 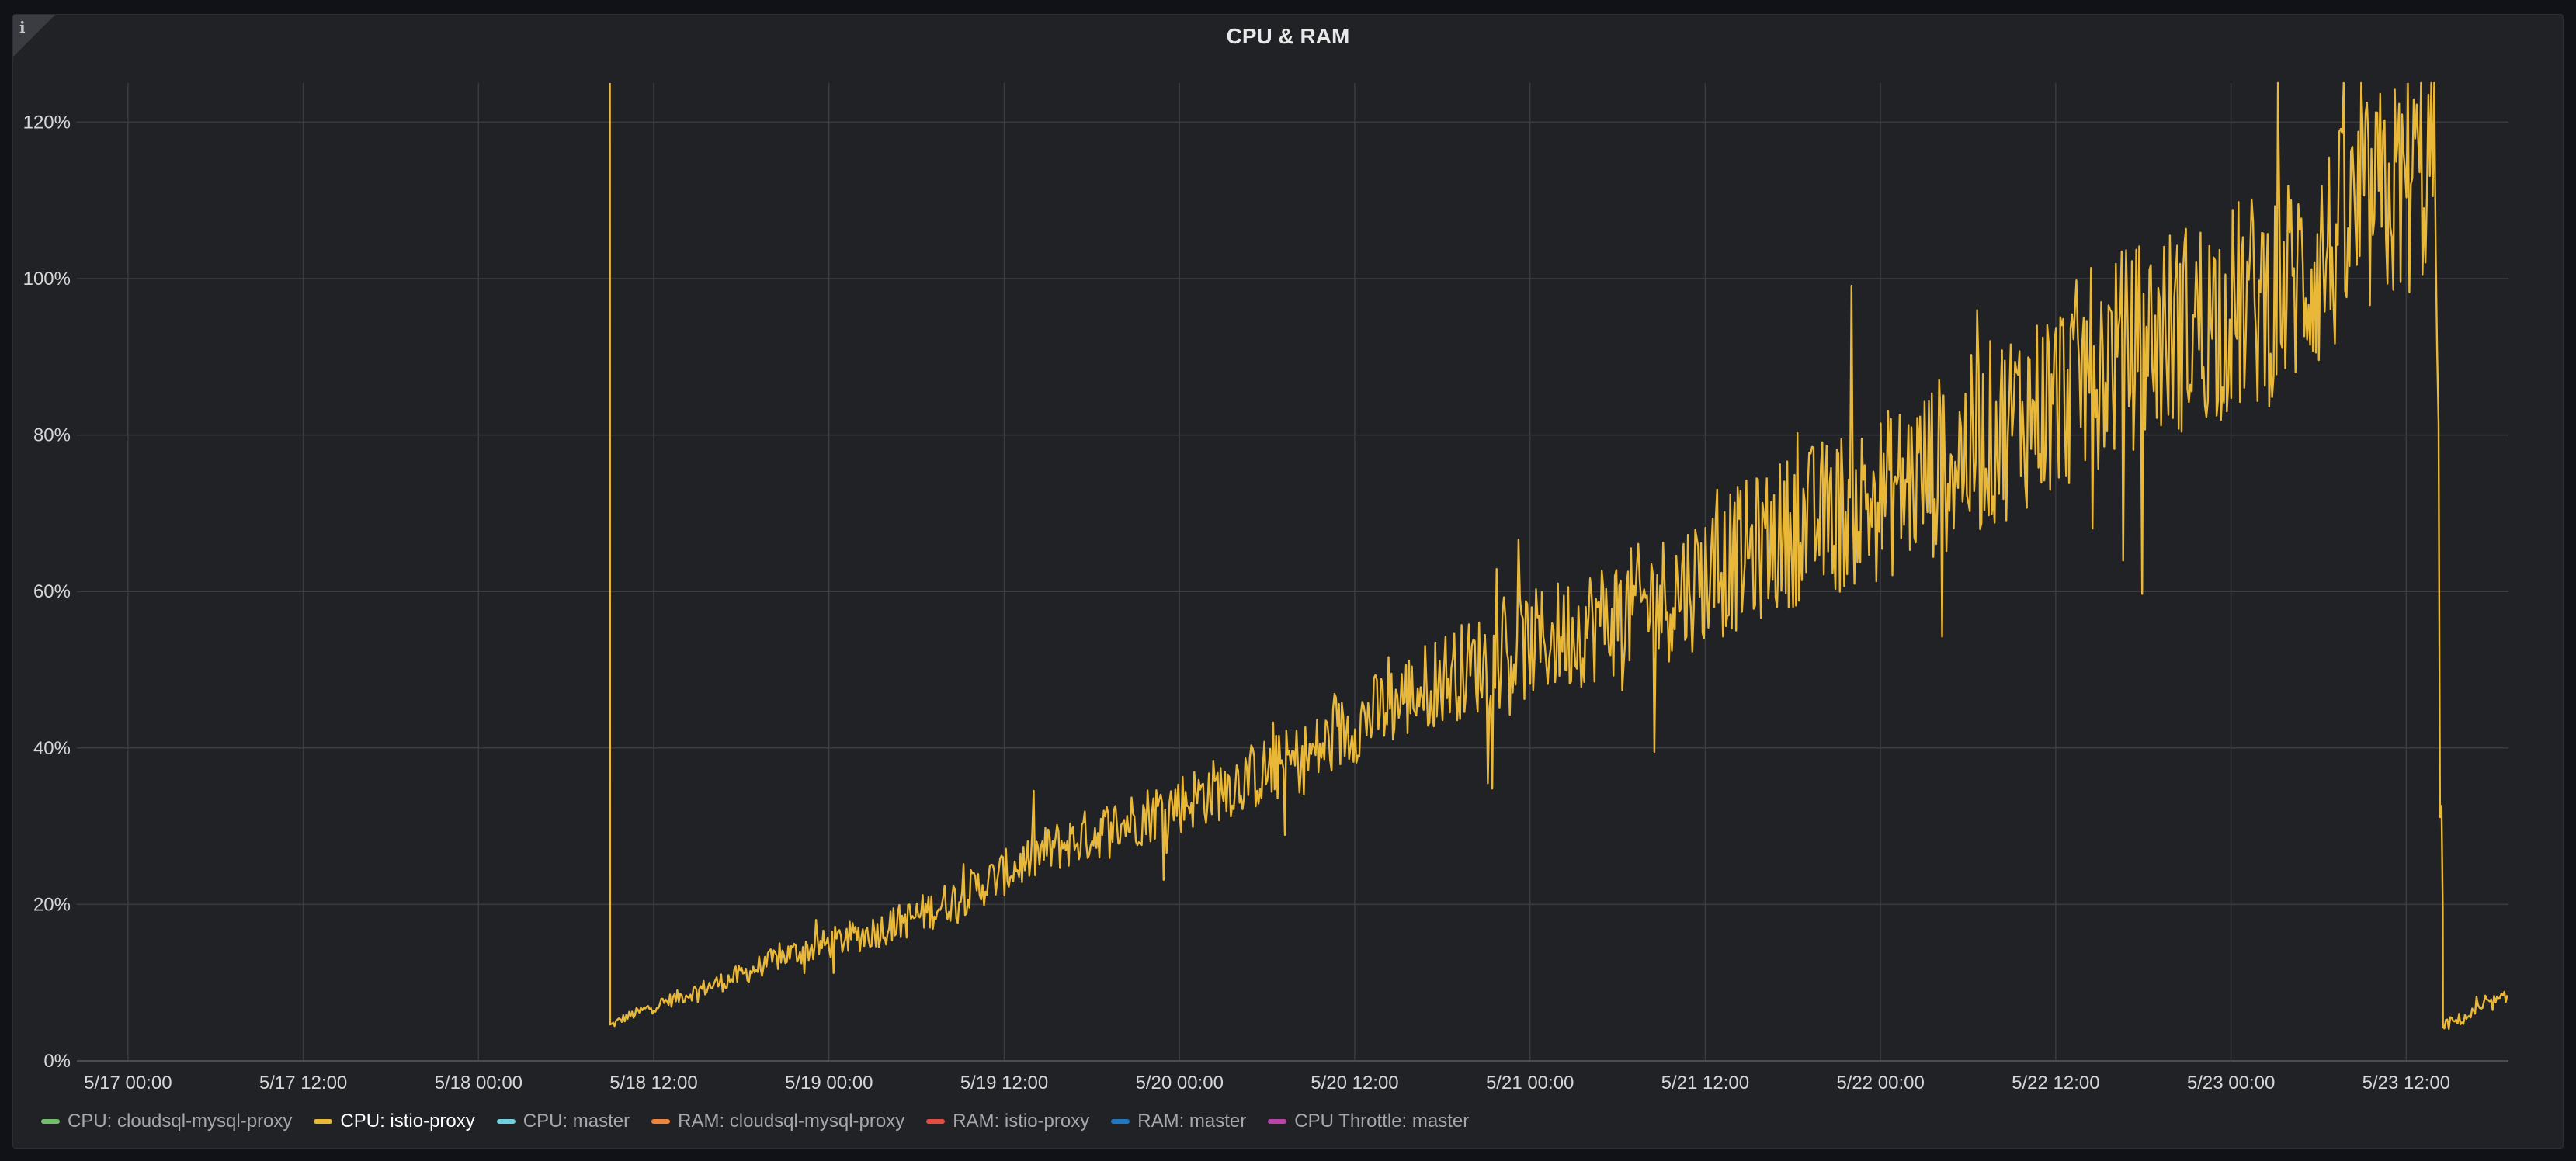 What do you see at coordinates (47, 122) in the screenshot?
I see `y-tick-label: 120%` at bounding box center [47, 122].